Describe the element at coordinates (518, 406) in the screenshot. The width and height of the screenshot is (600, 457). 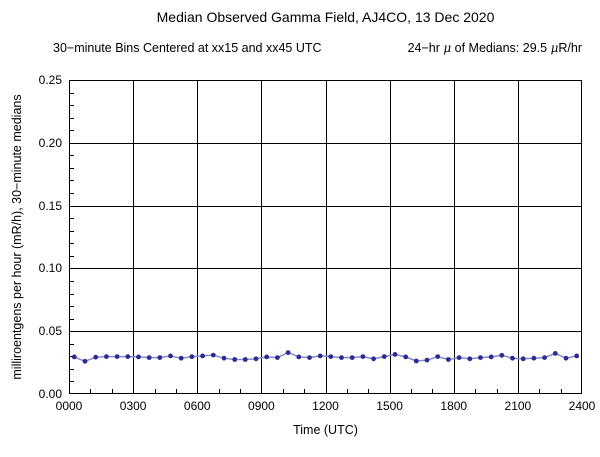
I see `x-tick-label: 2100` at that location.